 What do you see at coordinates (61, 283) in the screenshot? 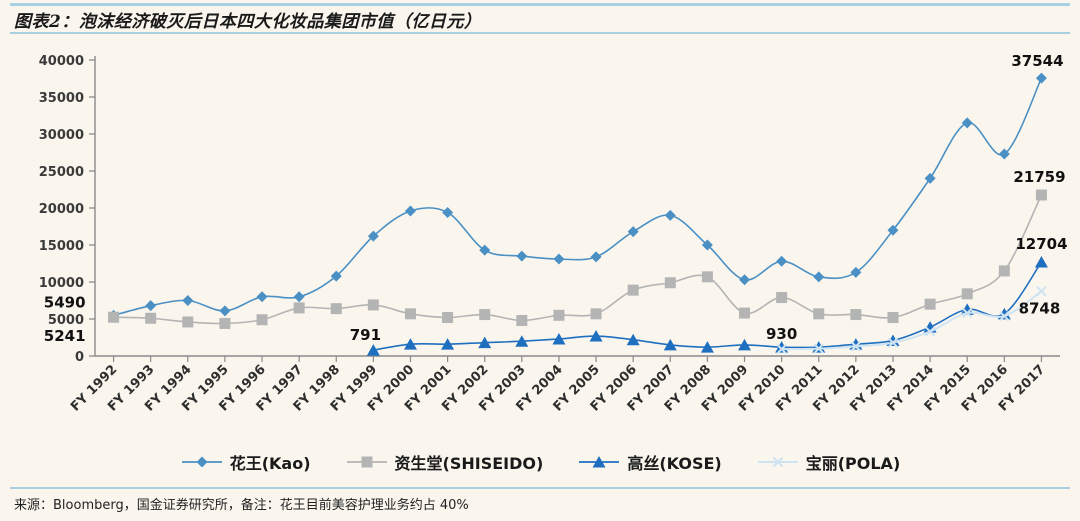
I see `y-axis-tick-label: 10000` at bounding box center [61, 283].